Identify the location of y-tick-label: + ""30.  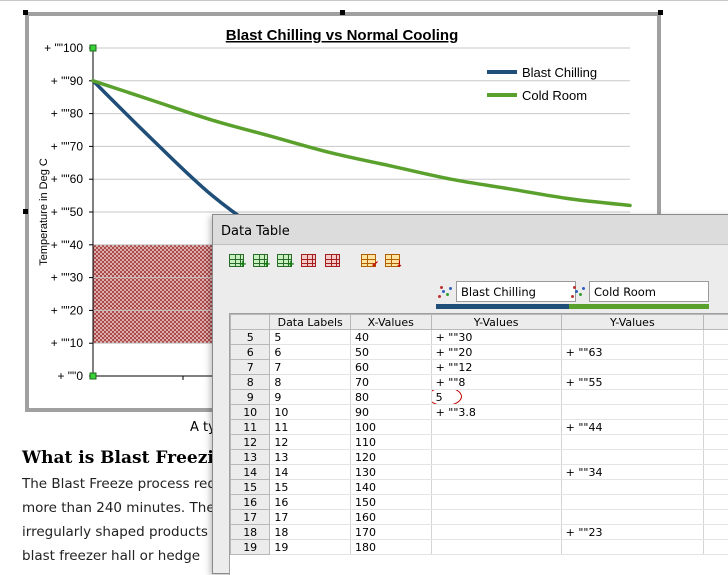
(67, 278).